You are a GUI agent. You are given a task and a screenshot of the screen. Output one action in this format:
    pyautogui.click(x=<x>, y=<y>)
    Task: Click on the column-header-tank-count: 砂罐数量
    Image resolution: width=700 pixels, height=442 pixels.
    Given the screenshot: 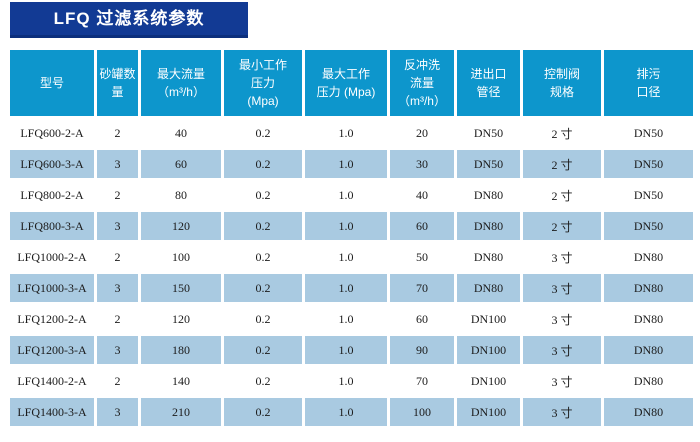 What is the action you would take?
    pyautogui.click(x=117, y=83)
    